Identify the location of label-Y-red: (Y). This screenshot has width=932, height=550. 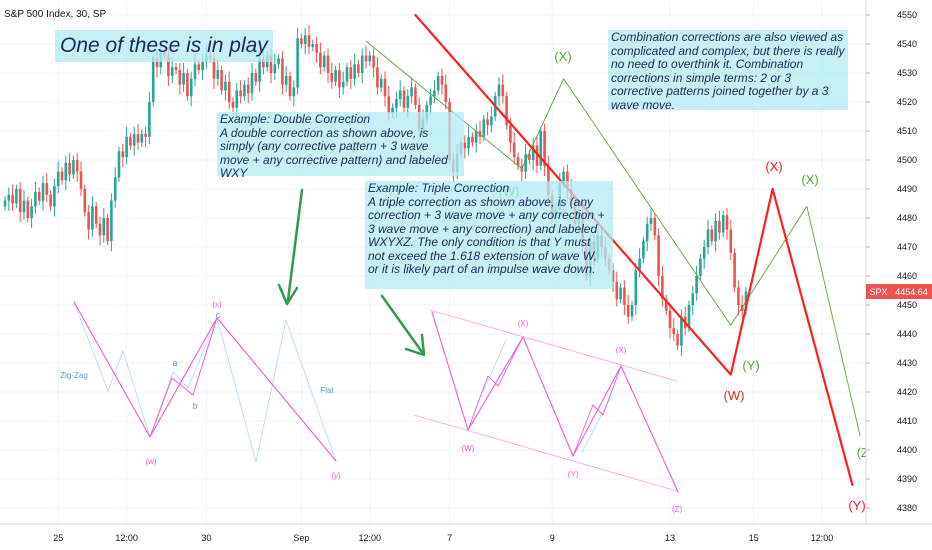
(856, 505).